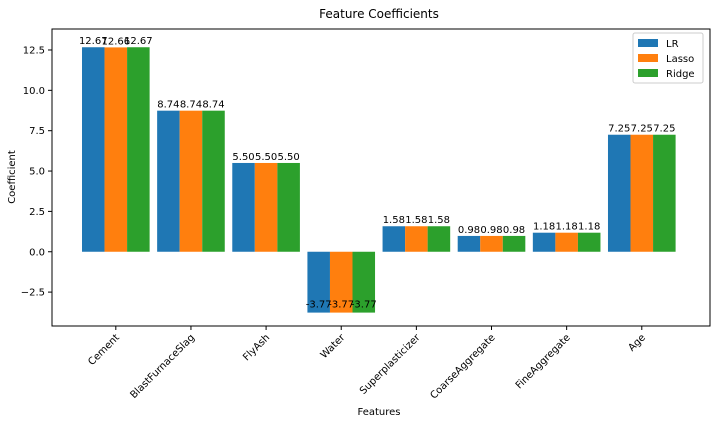  Describe the element at coordinates (390, 364) in the screenshot. I see `x-tick-label: Superplasticizer` at that location.